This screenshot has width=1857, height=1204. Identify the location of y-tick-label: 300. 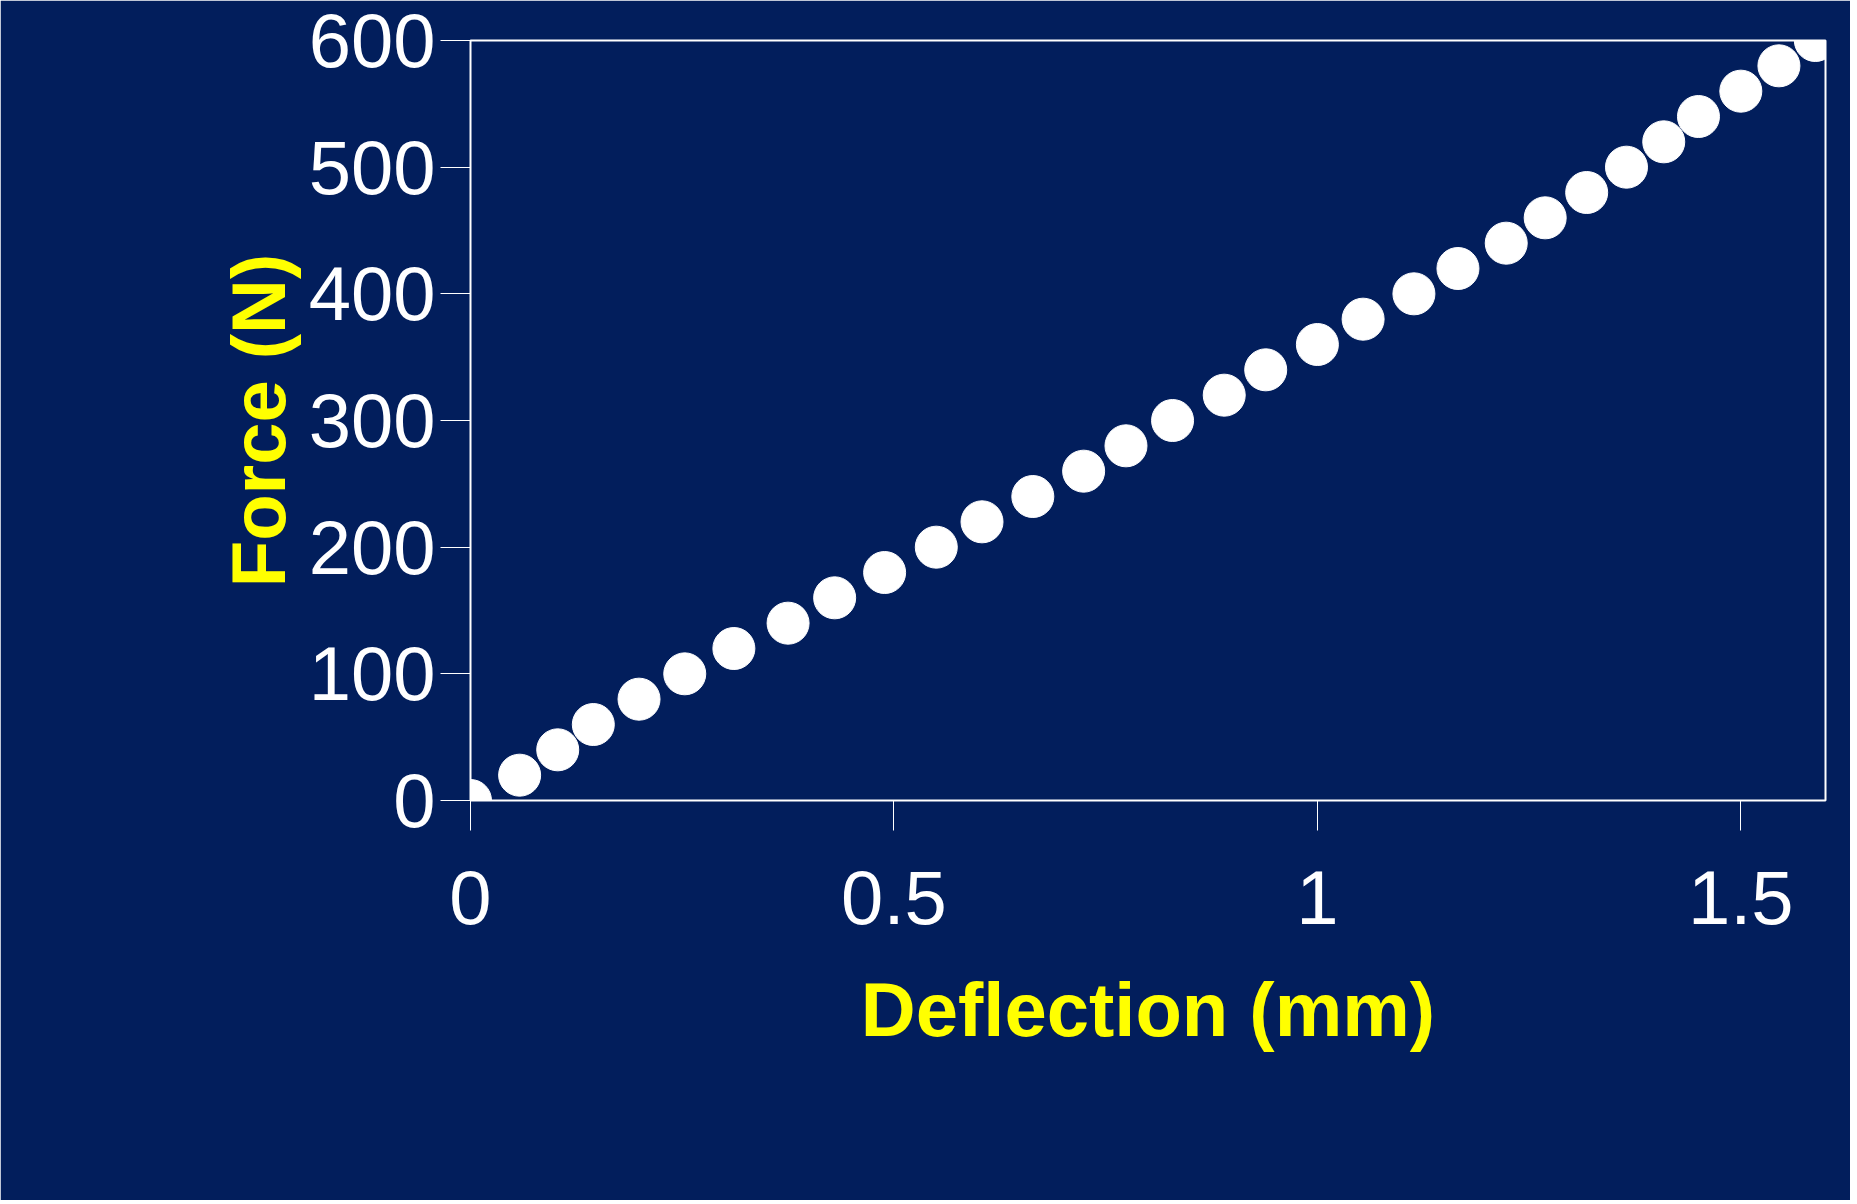
(372, 420).